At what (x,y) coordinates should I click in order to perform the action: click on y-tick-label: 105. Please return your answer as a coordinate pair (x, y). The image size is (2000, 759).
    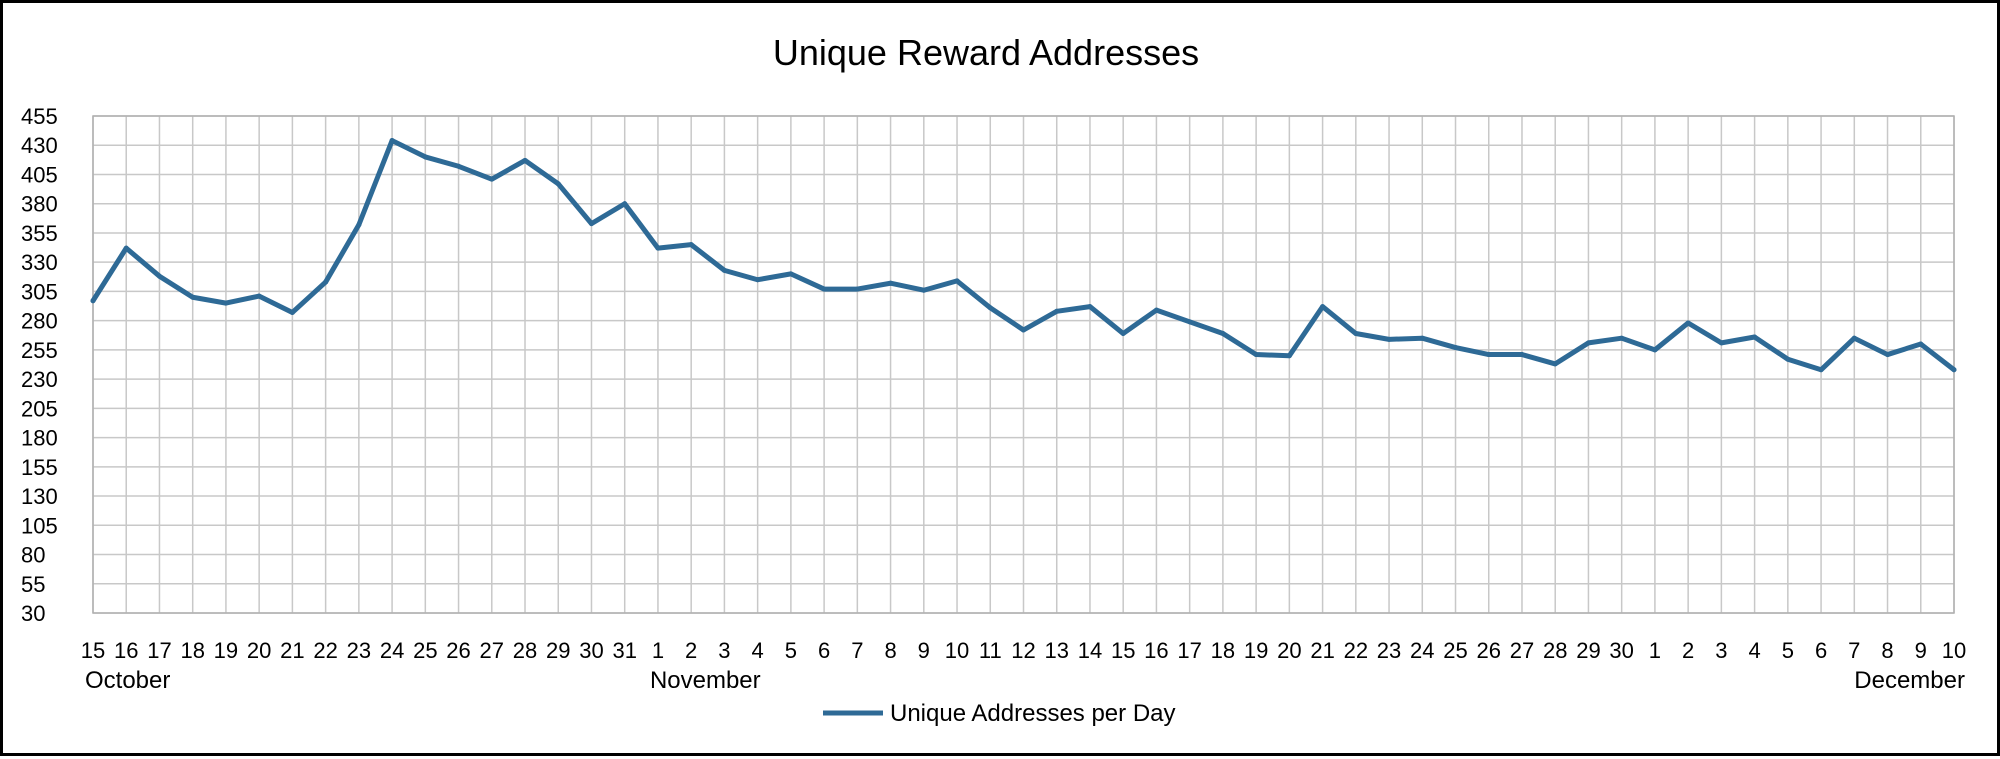
    Looking at the image, I should click on (39, 525).